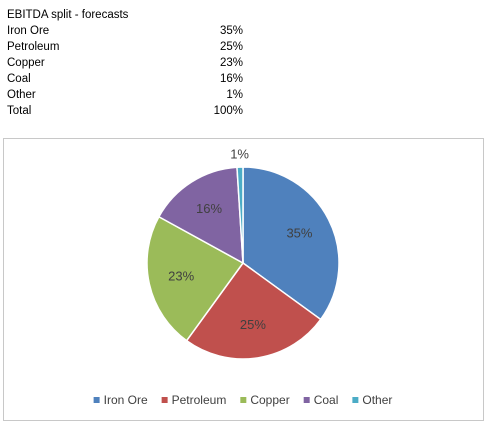 This screenshot has height=426, width=494. I want to click on table-title: EBITDA split - forecasts, so click(68, 15).